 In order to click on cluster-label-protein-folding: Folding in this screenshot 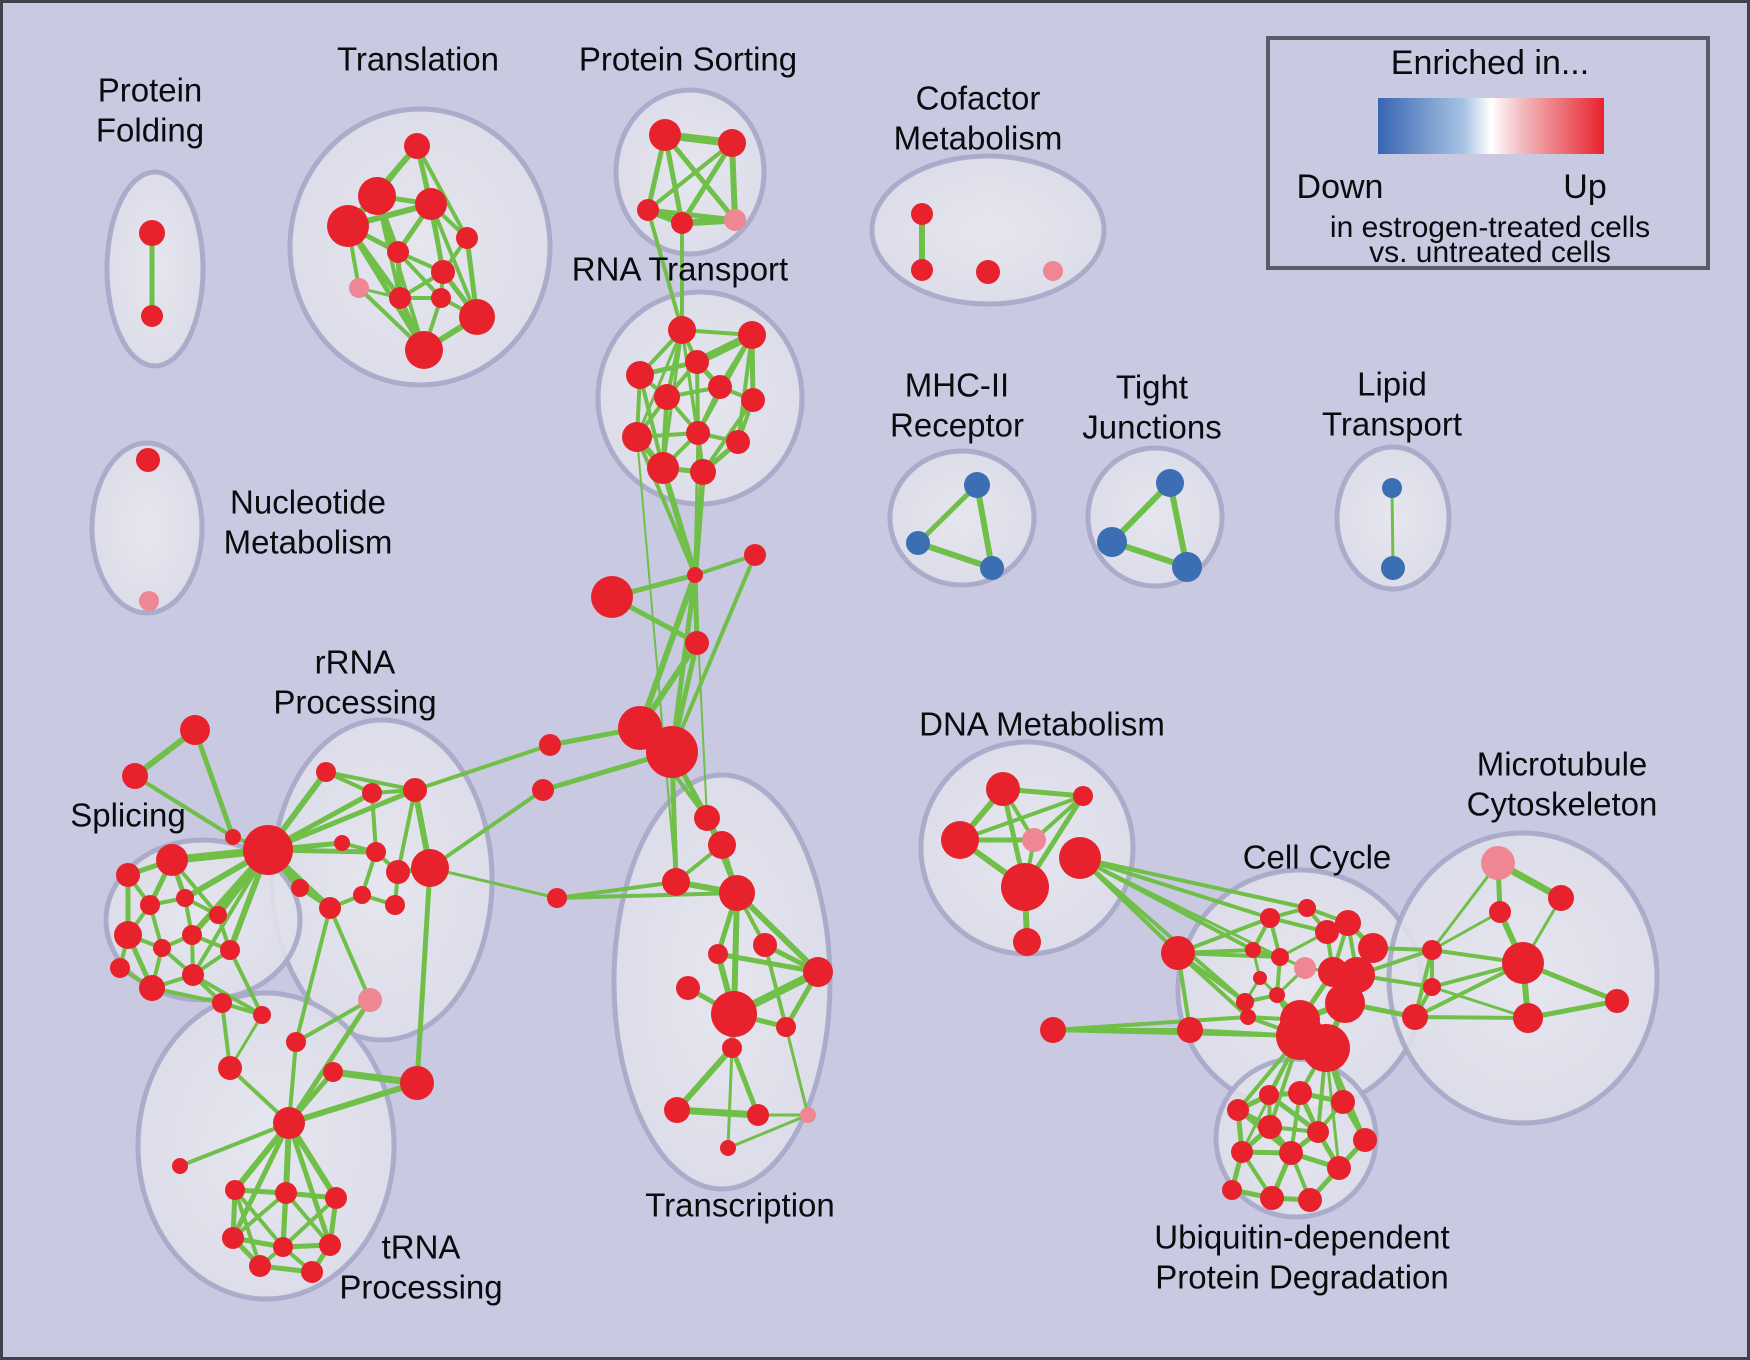, I will do `click(150, 130)`.